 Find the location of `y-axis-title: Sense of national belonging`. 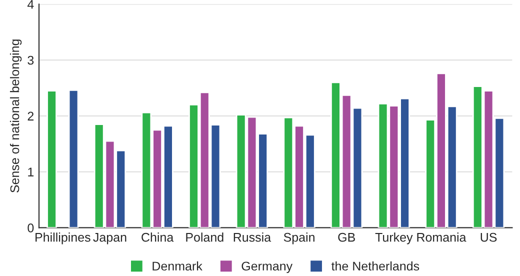

y-axis-title: Sense of national belonging is located at coordinates (16, 116).